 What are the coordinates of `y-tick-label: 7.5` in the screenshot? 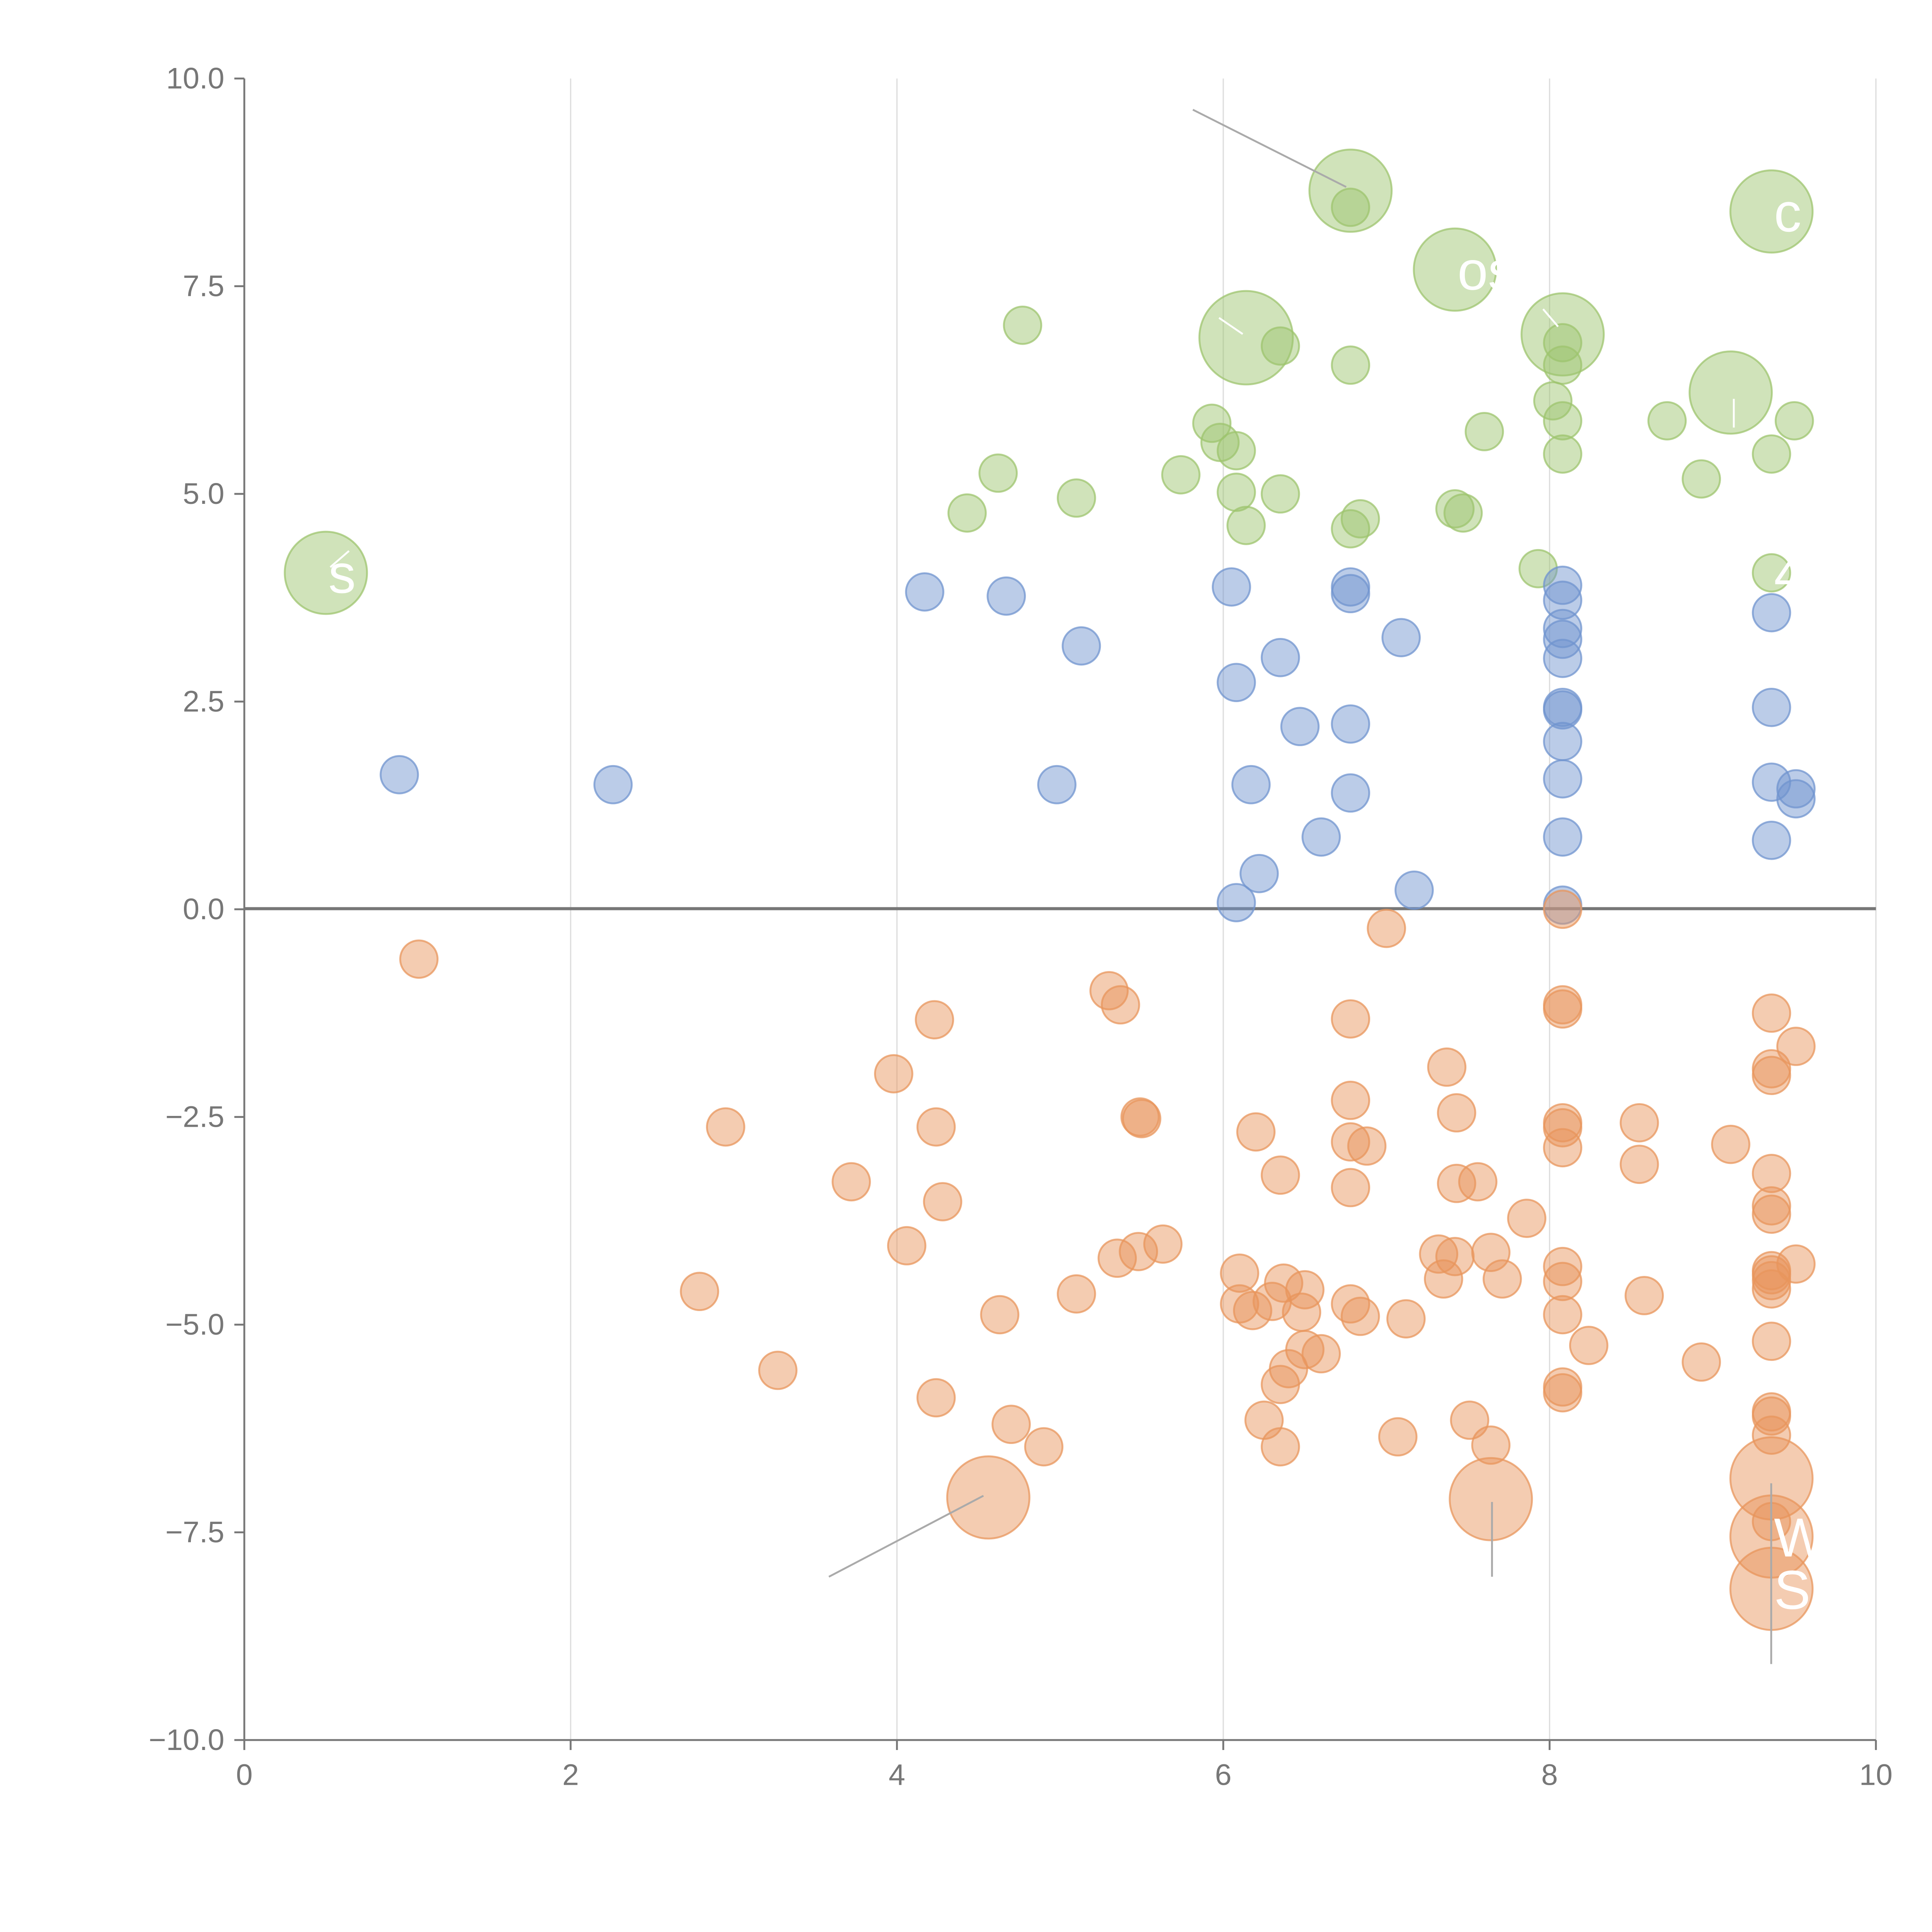 It's located at (204, 287).